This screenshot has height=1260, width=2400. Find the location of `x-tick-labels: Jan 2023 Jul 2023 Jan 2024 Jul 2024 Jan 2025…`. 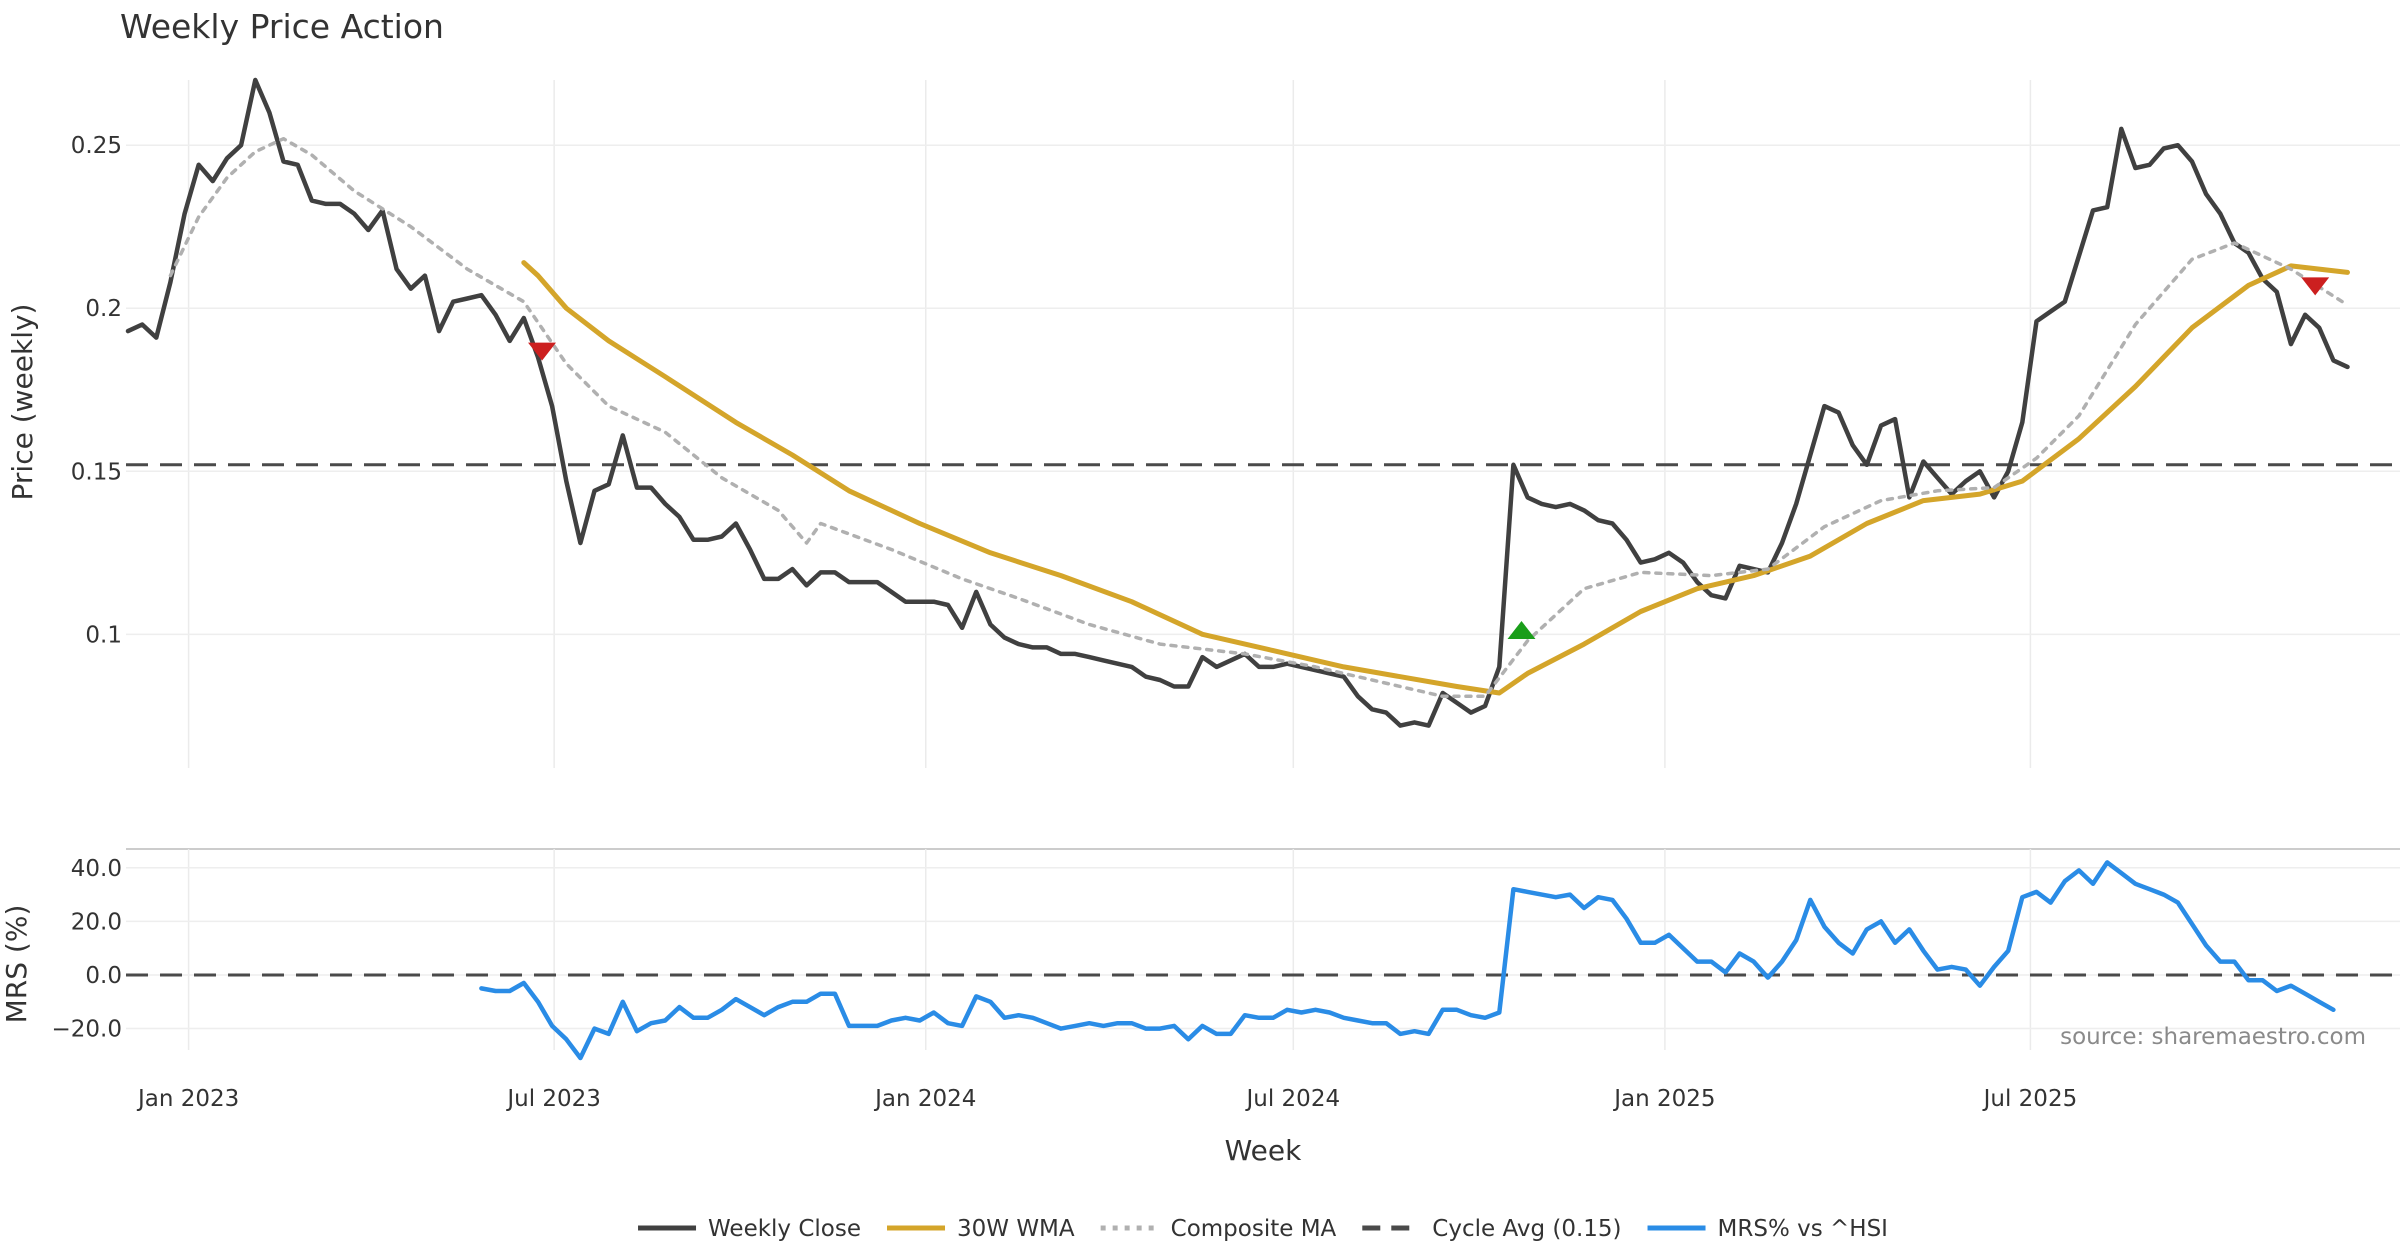

x-tick-labels: Jan 2023 Jul 2023 Jan 2024 Jul 2024 Jan 2025… is located at coordinates (1106, 1099).